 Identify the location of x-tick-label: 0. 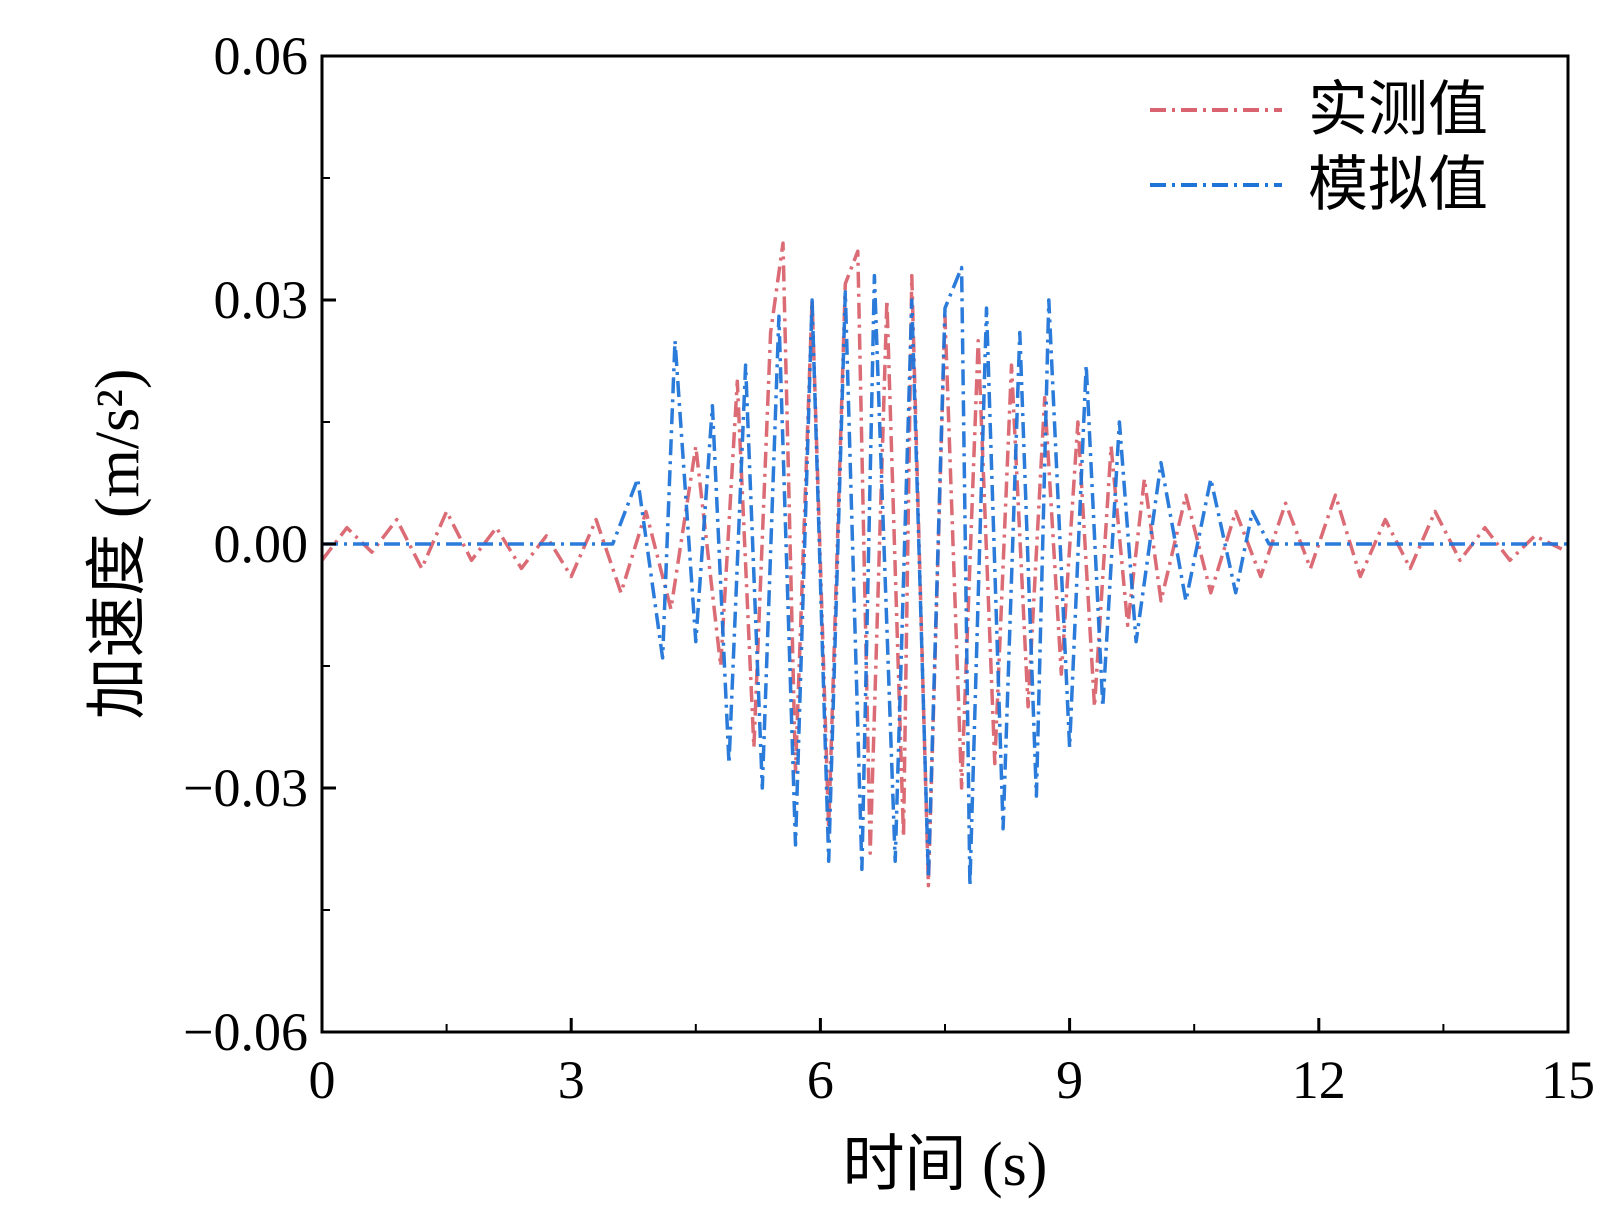
(322, 1080).